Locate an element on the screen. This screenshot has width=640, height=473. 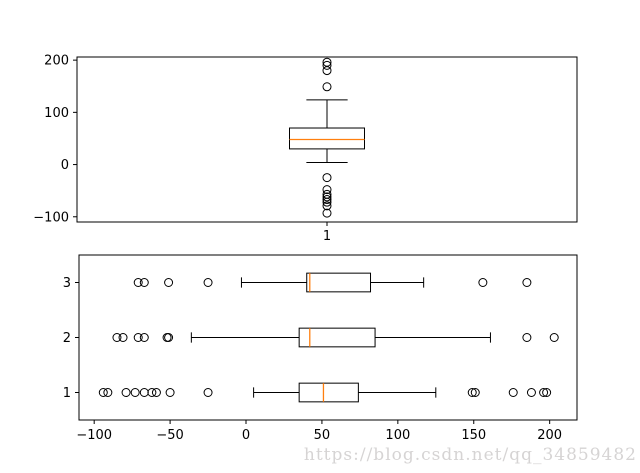
y-tick-label: 2 is located at coordinates (67, 338).